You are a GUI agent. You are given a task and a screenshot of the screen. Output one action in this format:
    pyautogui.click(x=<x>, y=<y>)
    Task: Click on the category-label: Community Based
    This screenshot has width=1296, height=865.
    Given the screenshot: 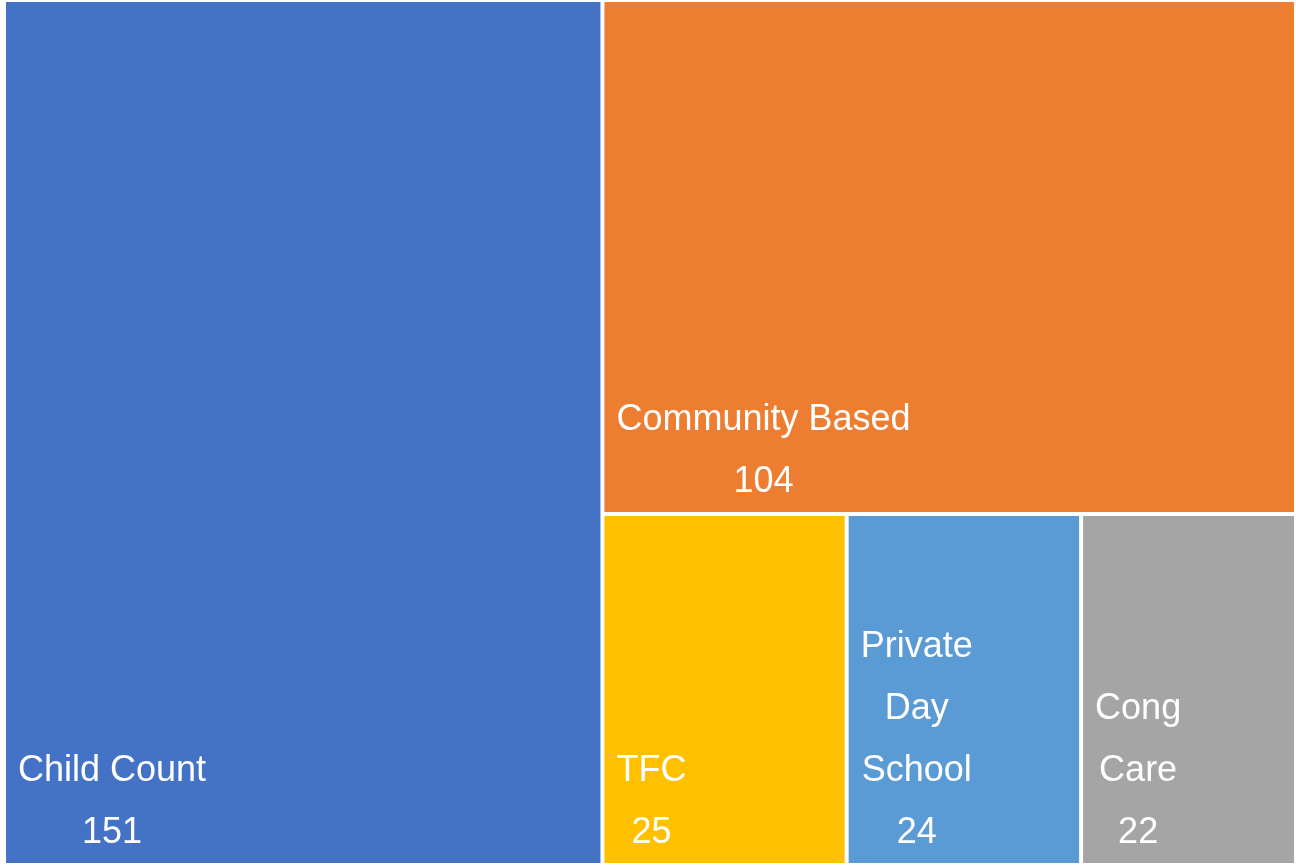 What is the action you would take?
    pyautogui.click(x=763, y=418)
    